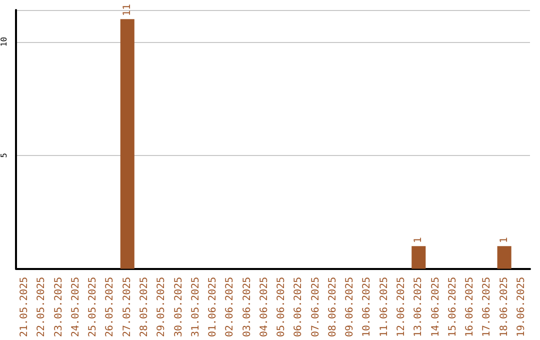 The height and width of the screenshot is (340, 540). What do you see at coordinates (298, 307) in the screenshot?
I see `x-tick-label: 06.06.2025` at bounding box center [298, 307].